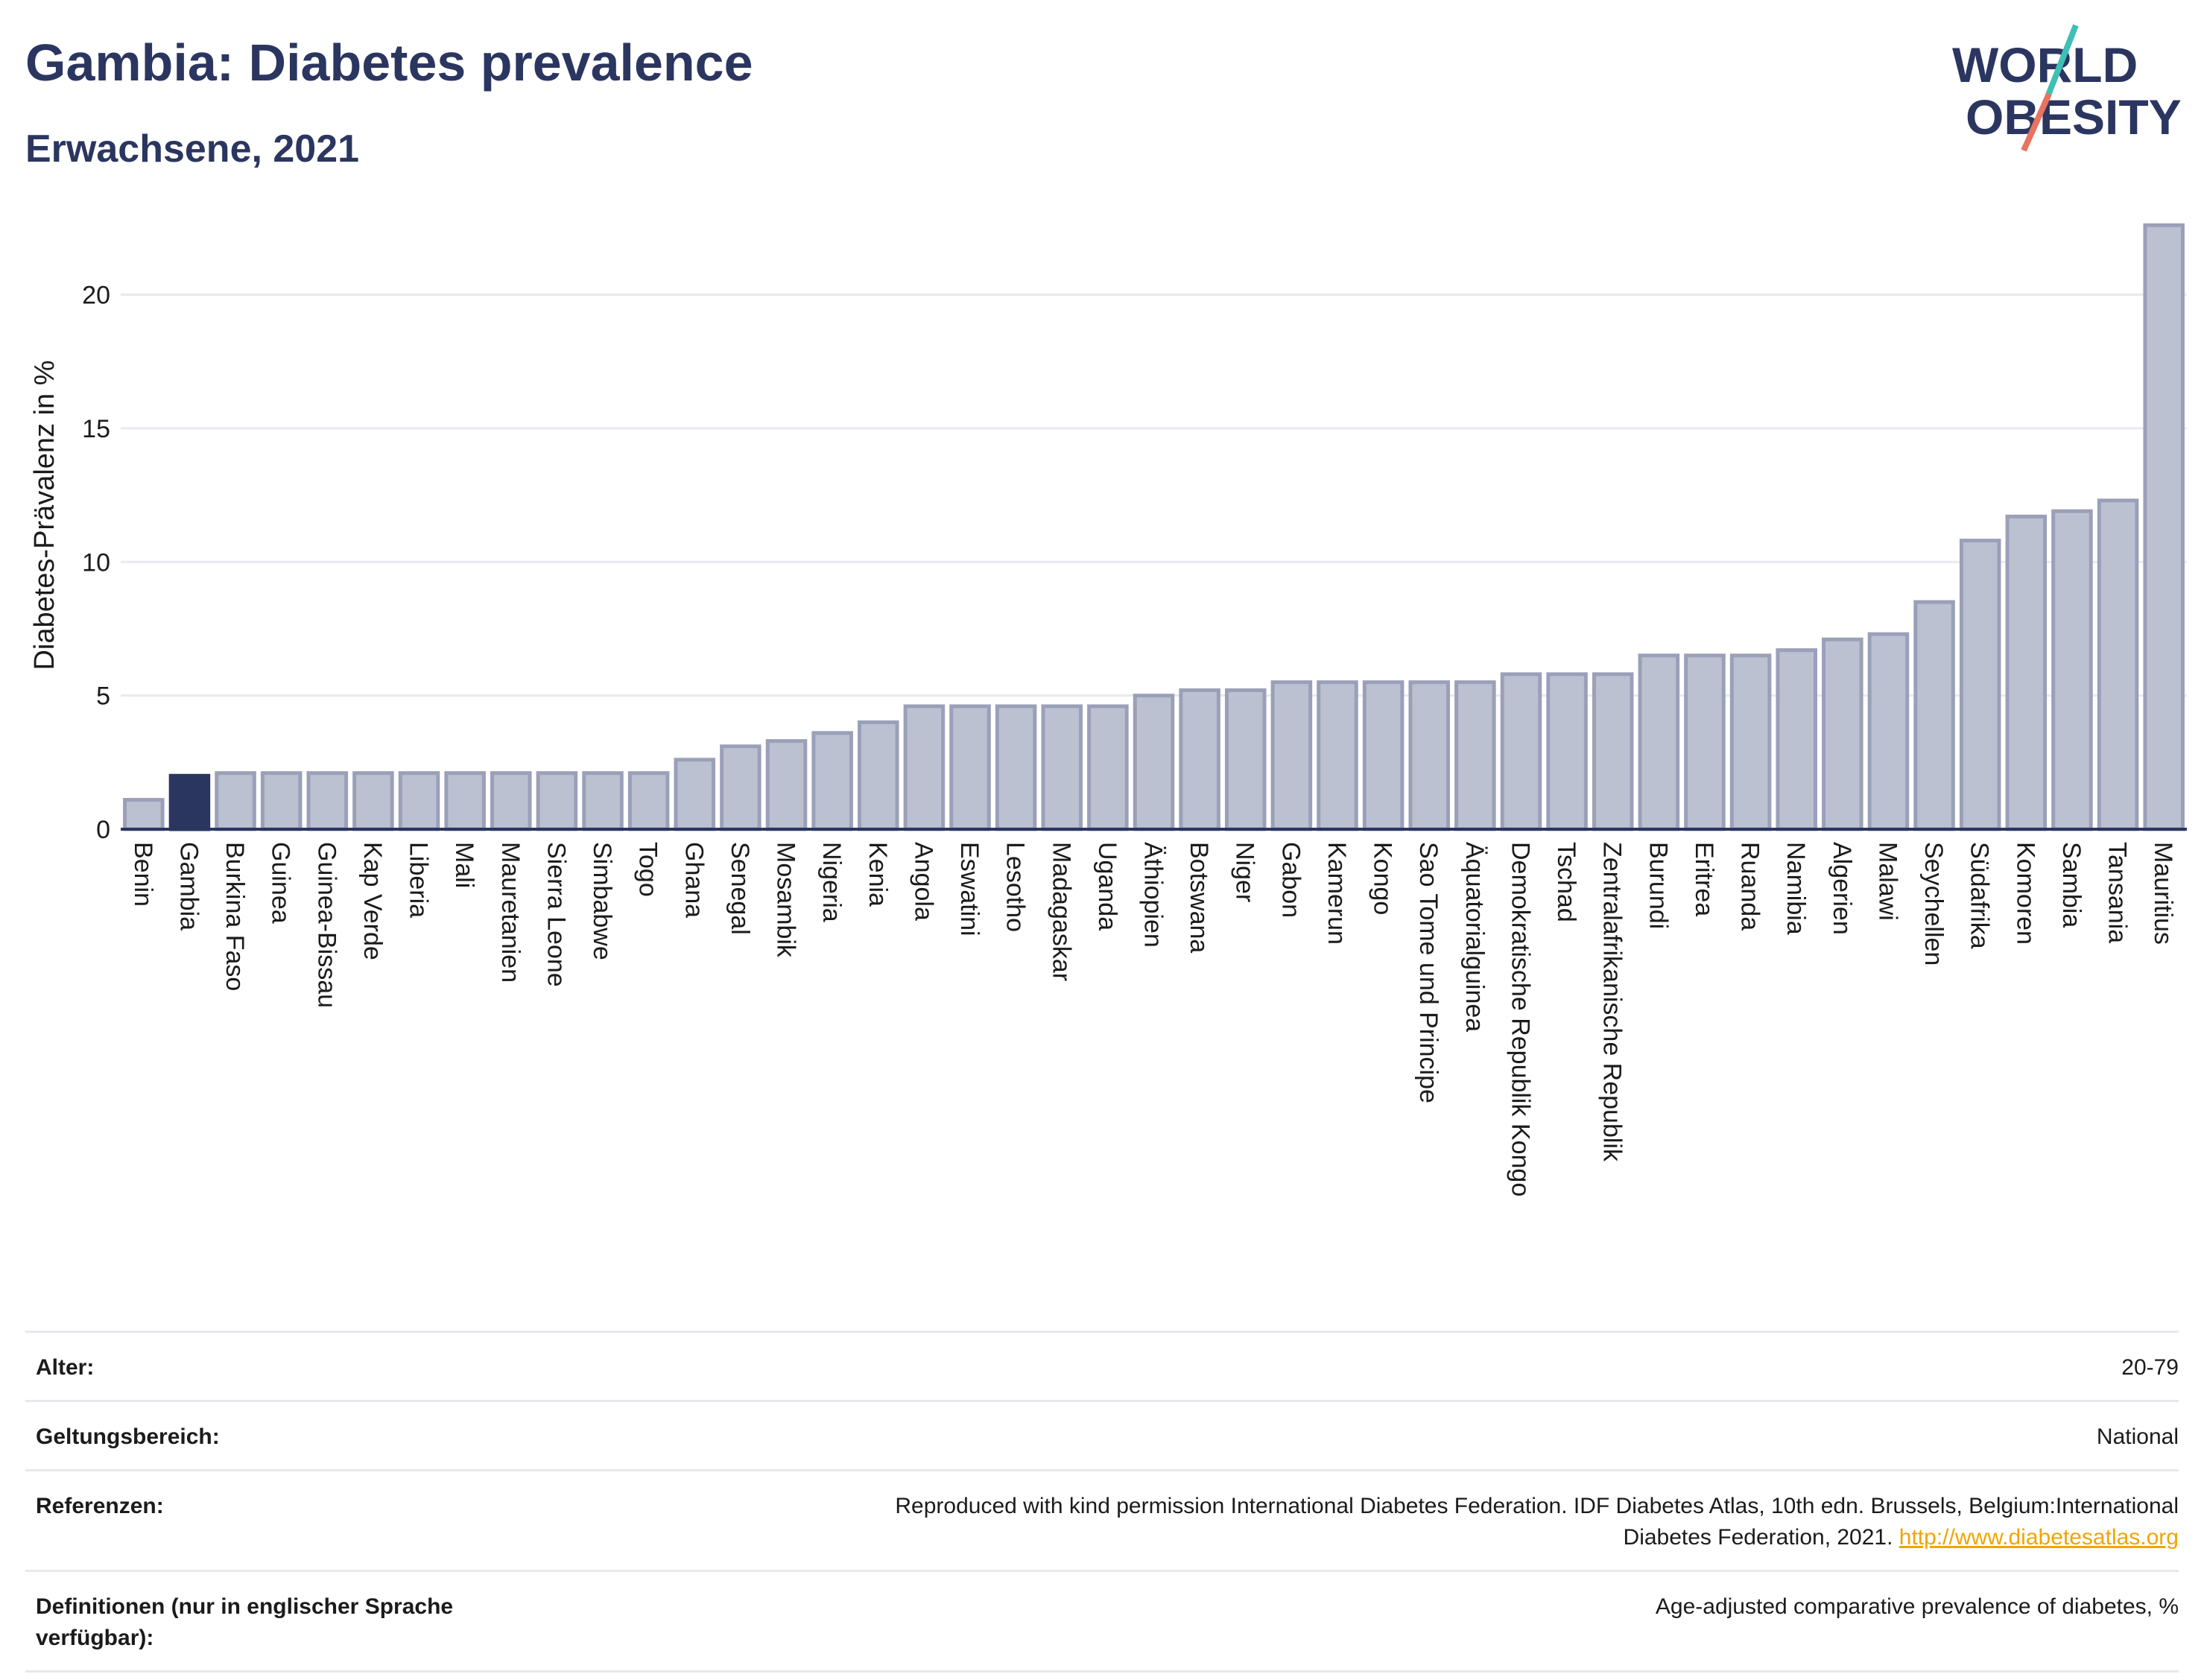 Image resolution: width=2204 pixels, height=1680 pixels. Describe the element at coordinates (1062, 767) in the screenshot. I see `bar-madagaskar` at that location.